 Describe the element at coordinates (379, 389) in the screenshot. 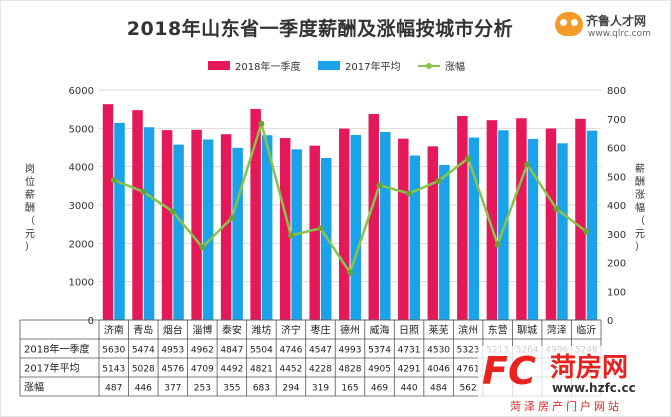

I see `table-cell-2-9: 469` at that location.